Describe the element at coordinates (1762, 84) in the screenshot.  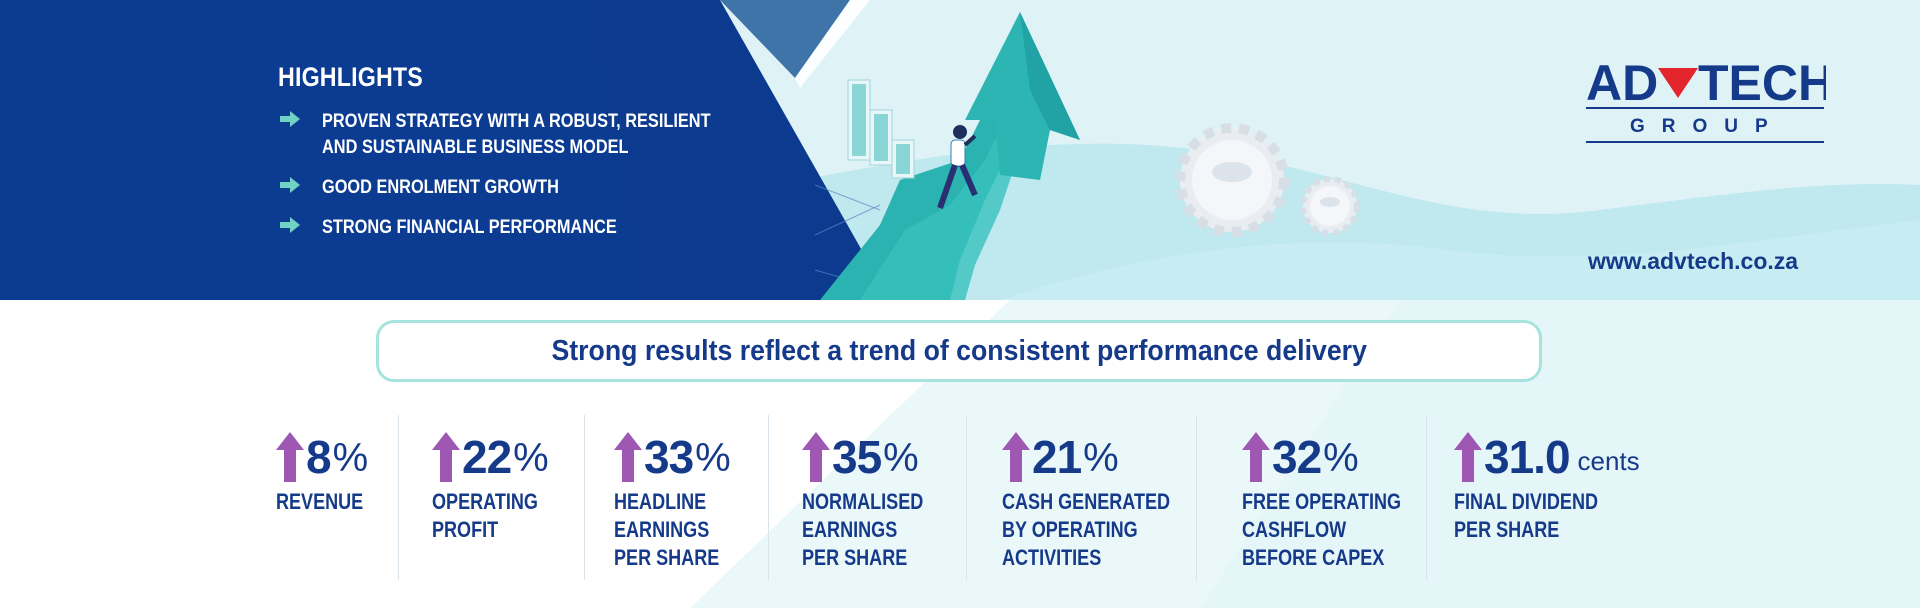
I see `logo-wordmark-right: TECH` at that location.